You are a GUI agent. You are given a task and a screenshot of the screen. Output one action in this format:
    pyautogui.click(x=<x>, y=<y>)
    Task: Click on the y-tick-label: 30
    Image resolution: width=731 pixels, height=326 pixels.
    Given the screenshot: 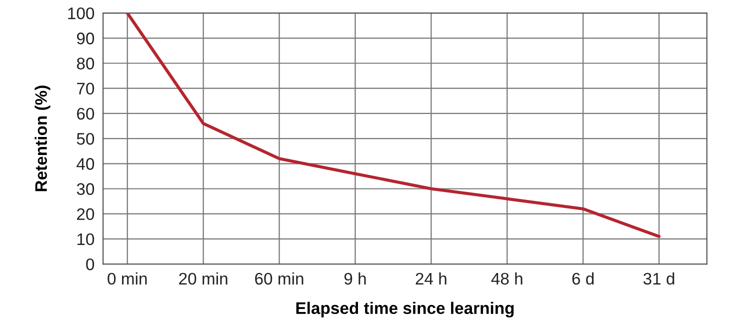 What is the action you would take?
    pyautogui.click(x=85, y=189)
    